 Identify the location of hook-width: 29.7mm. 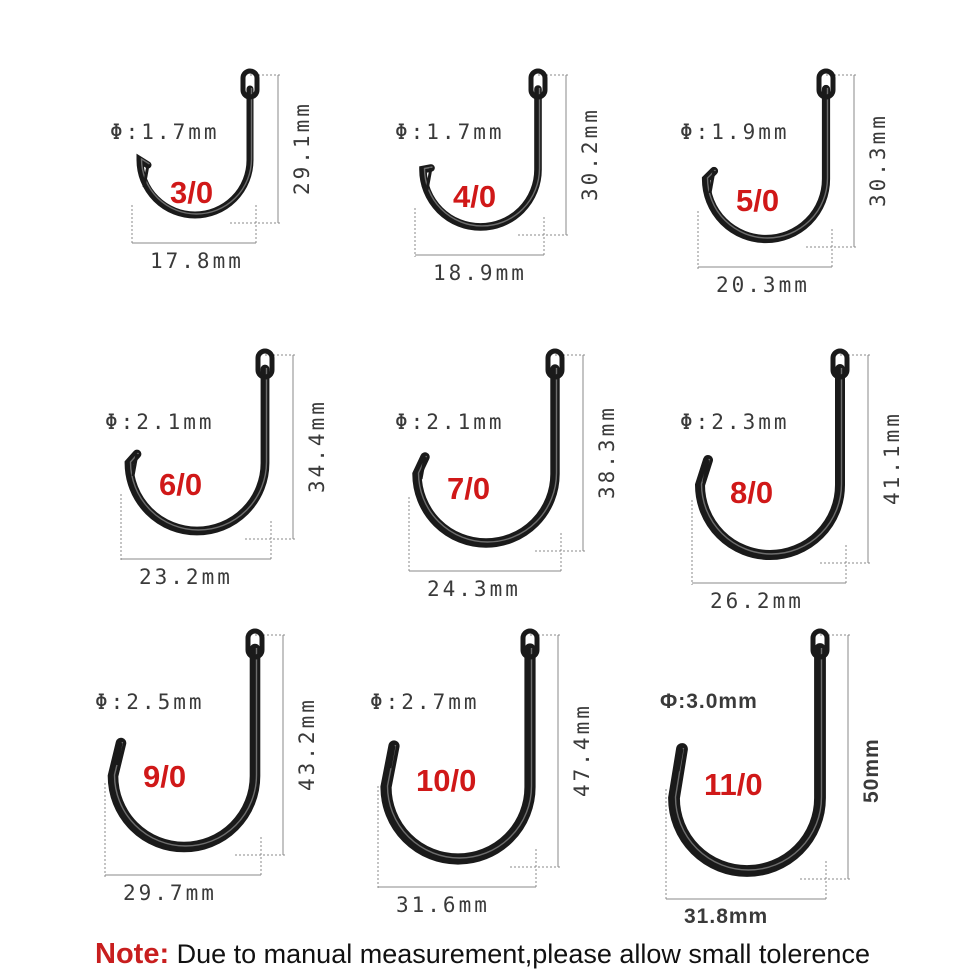
(170, 893).